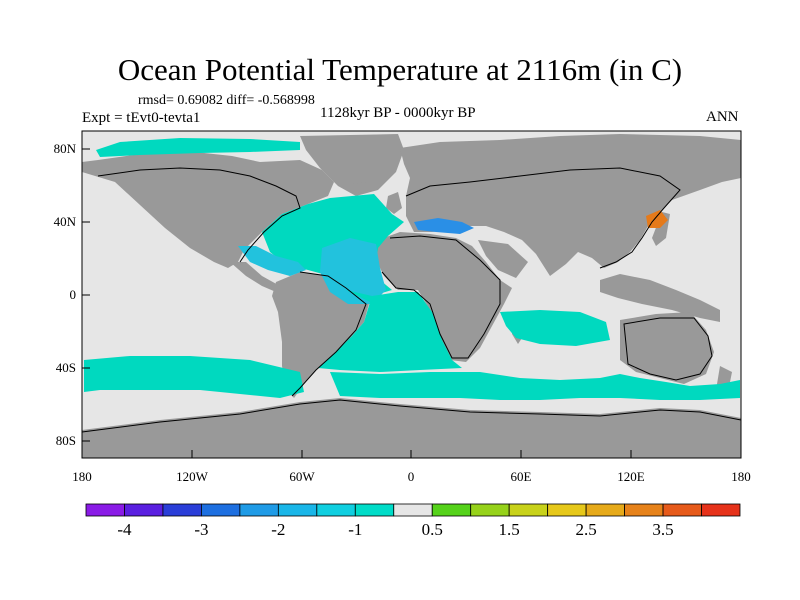  Describe the element at coordinates (355, 529) in the screenshot. I see `colorbar-label: -1` at that location.